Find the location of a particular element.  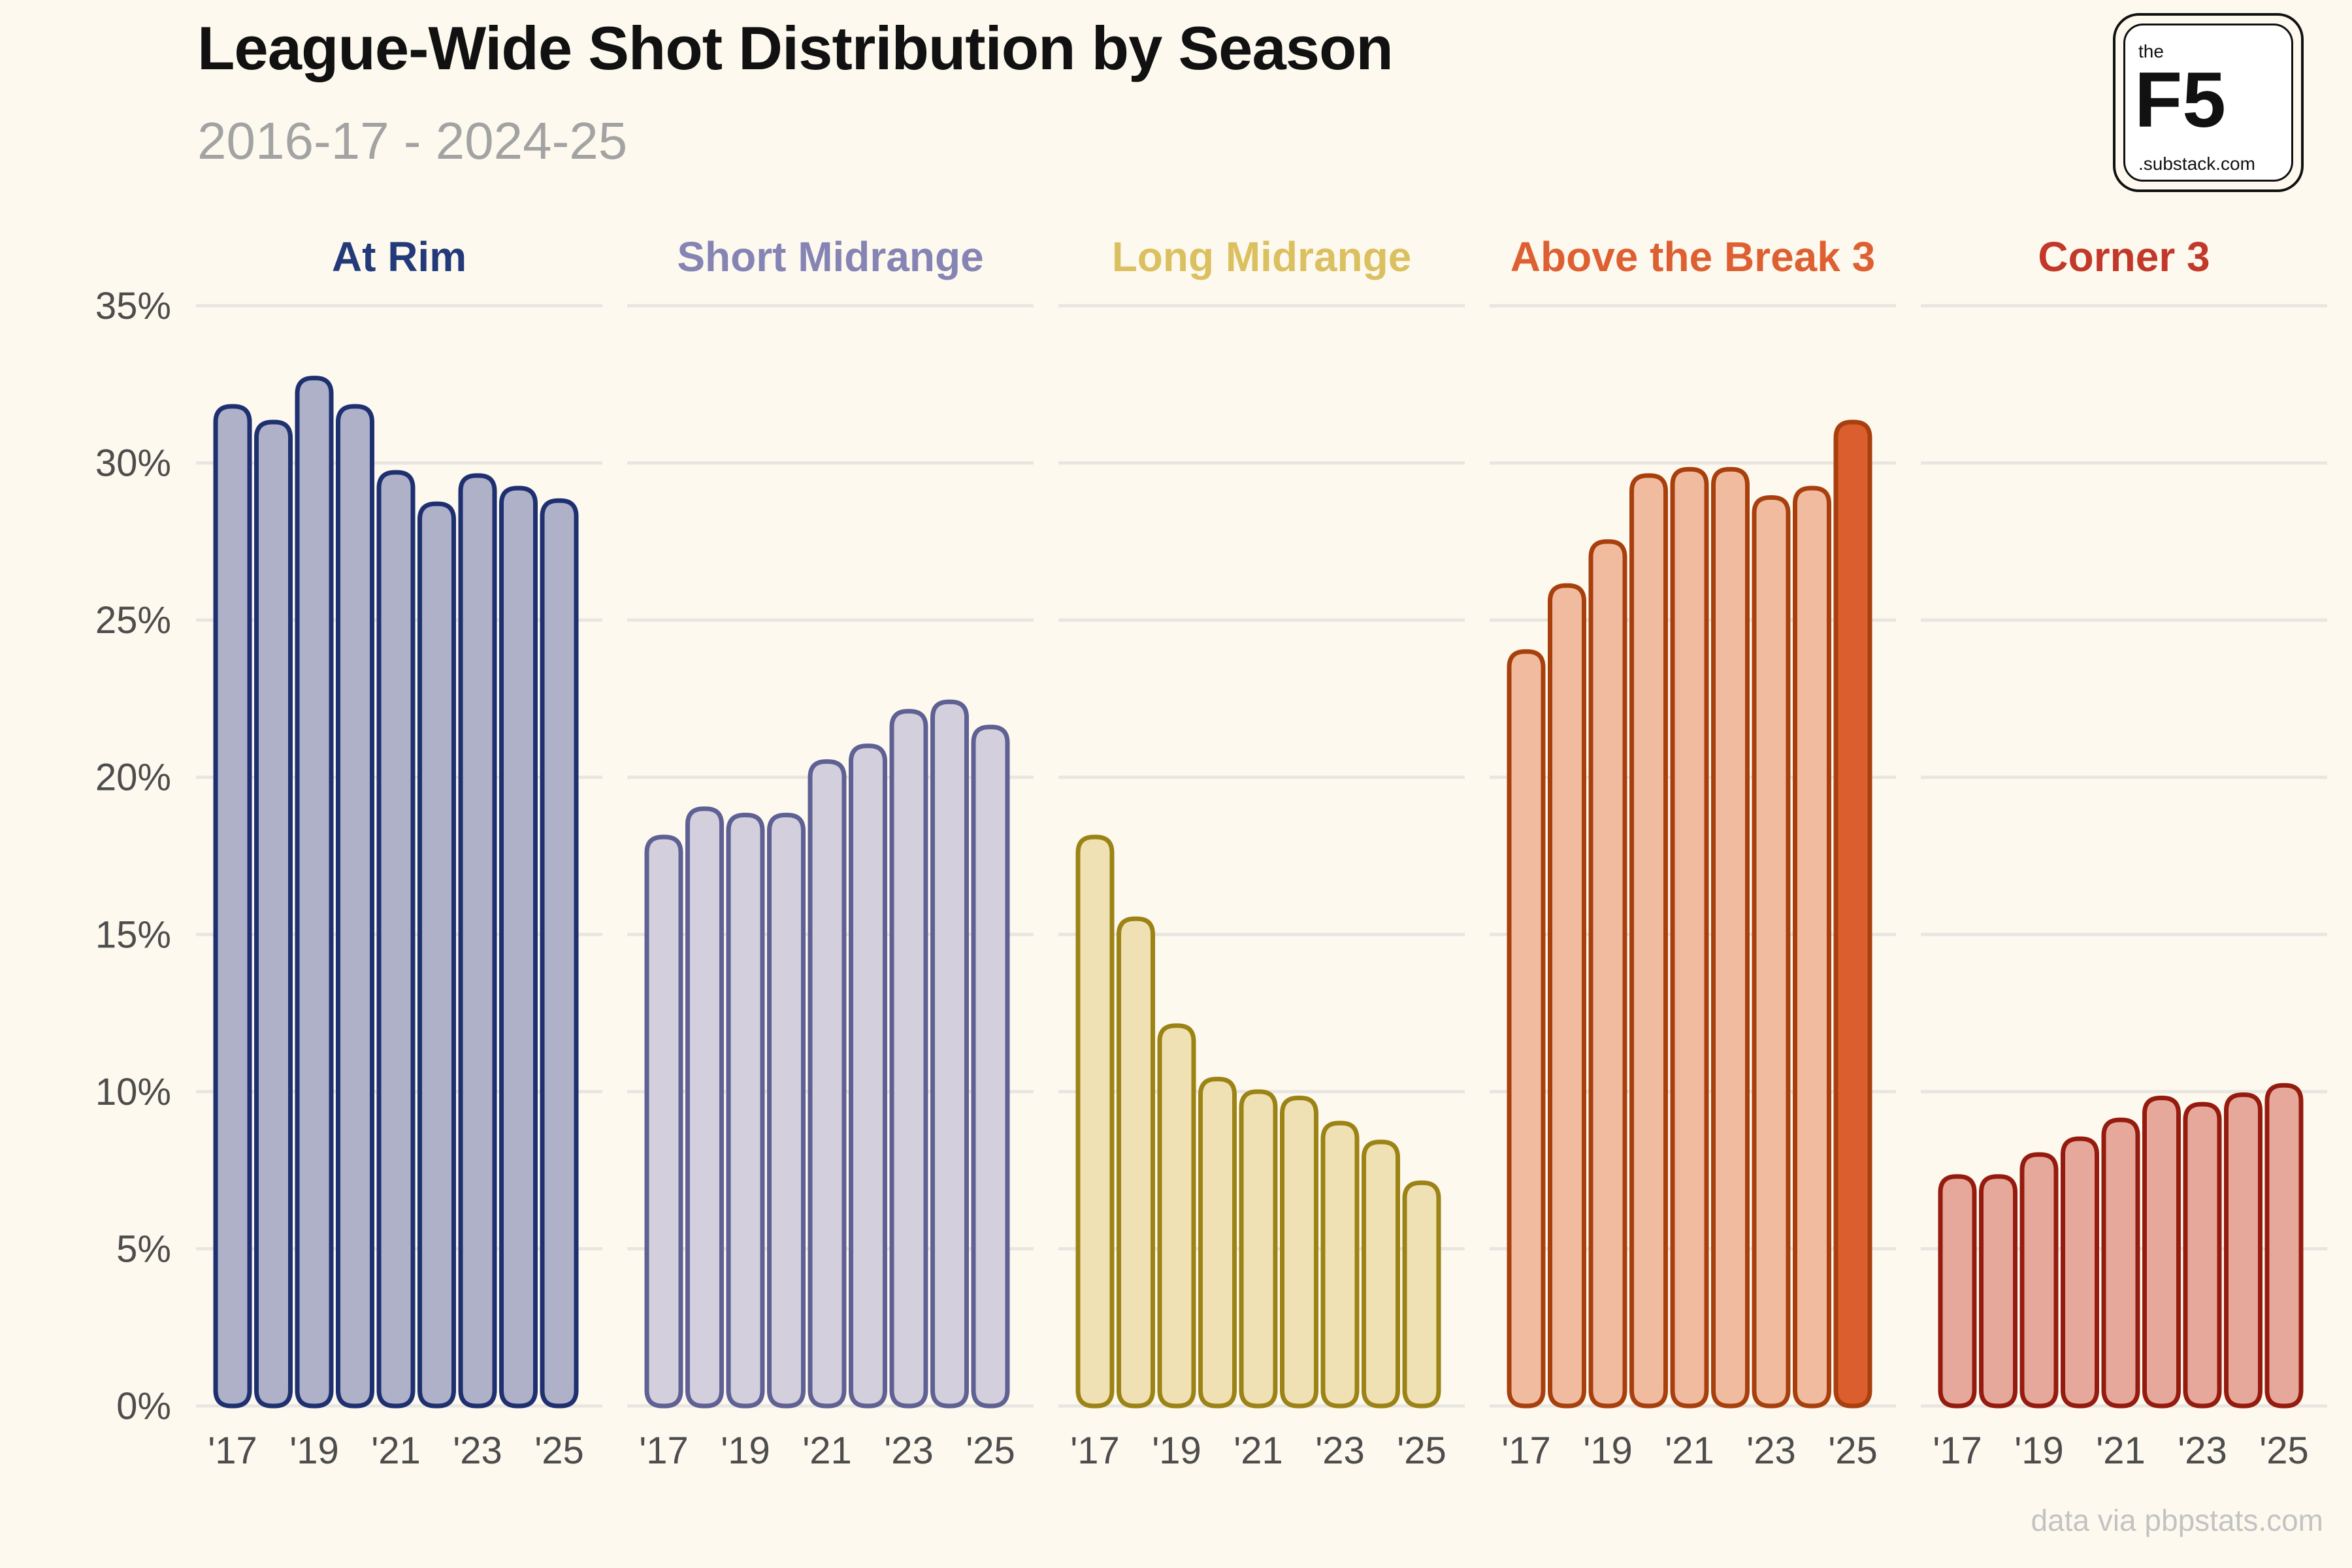

y-tick-label: 10% is located at coordinates (133, 1092).